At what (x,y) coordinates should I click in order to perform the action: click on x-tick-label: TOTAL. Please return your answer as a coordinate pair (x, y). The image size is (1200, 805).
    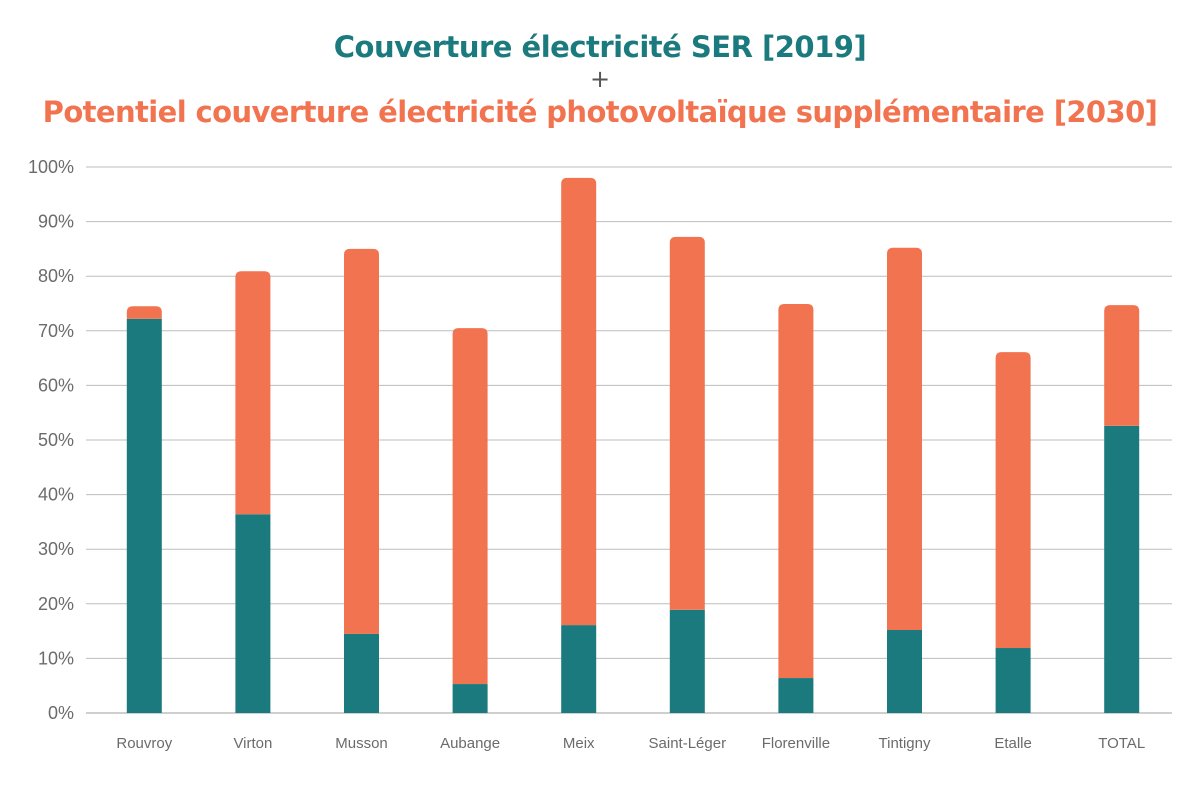
    Looking at the image, I should click on (1121, 743).